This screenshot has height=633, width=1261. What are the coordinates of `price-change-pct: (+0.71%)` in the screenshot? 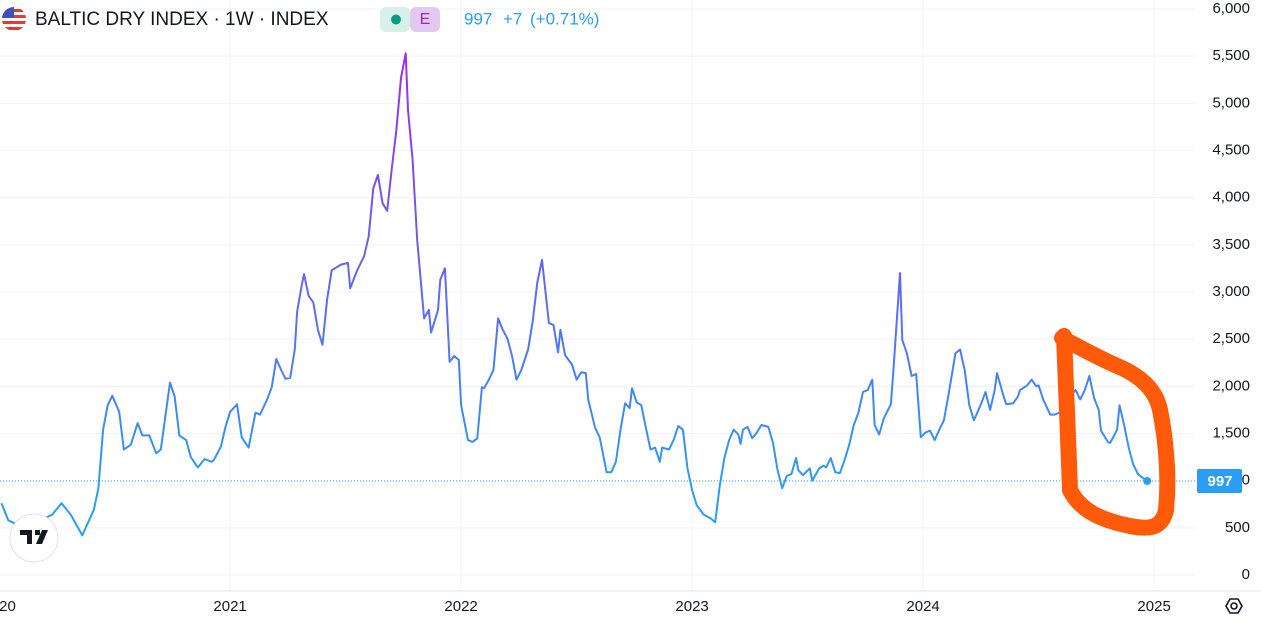 It's located at (564, 18).